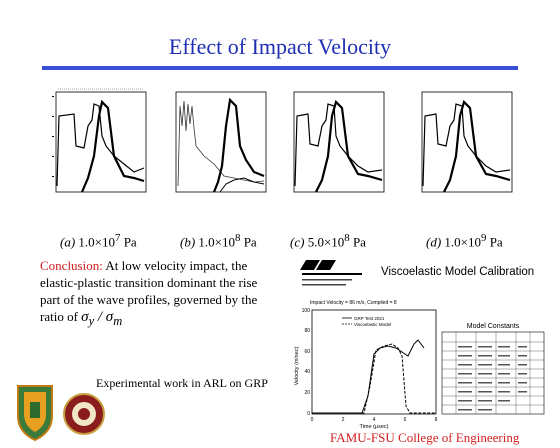 The image size is (560, 448). What do you see at coordinates (493, 368) in the screenshot?
I see `model-constants-table: Model Constants` at bounding box center [493, 368].